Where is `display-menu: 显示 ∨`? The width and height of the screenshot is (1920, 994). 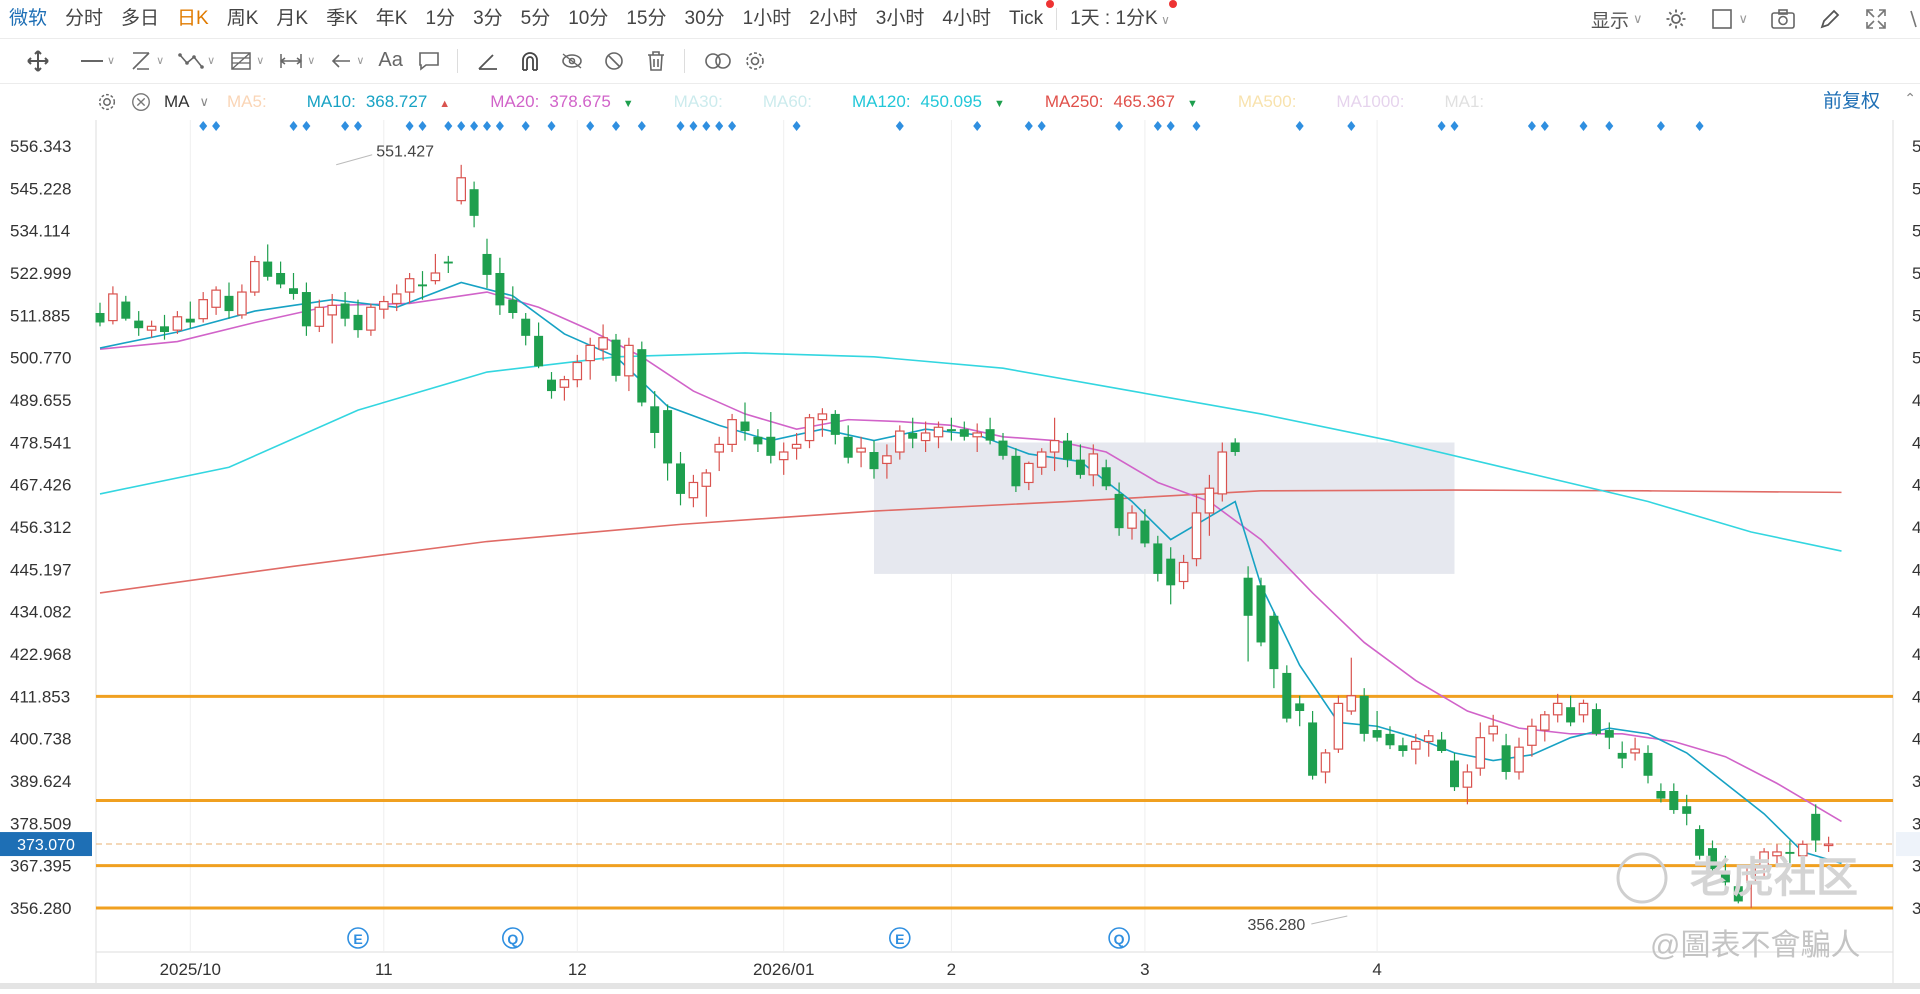
display-menu: 显示 ∨ is located at coordinates (1617, 19).